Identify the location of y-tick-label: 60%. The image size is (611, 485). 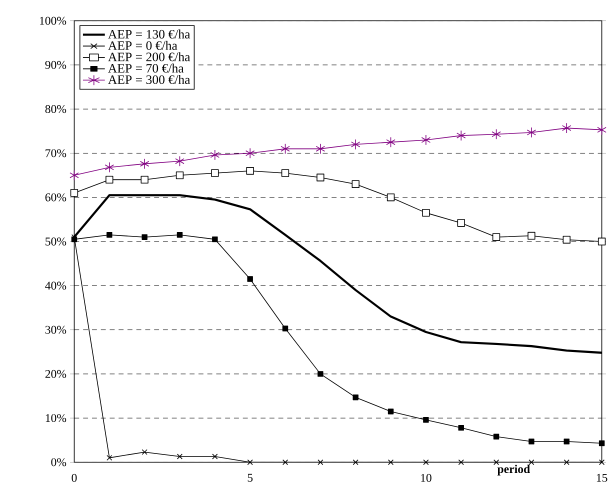
(55, 197).